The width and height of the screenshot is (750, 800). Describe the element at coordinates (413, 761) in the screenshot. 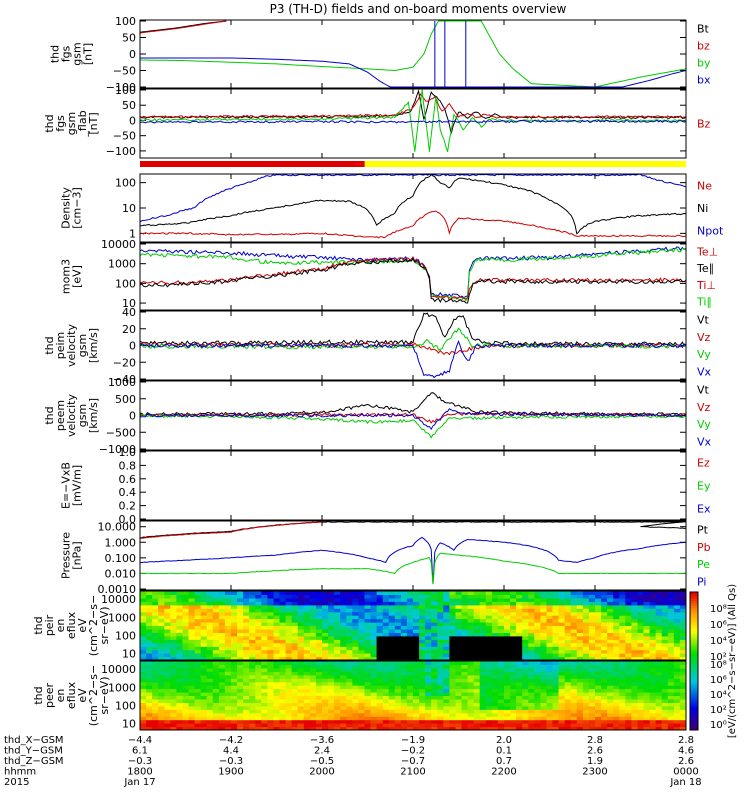

I see `x-column-value: −0.7` at that location.